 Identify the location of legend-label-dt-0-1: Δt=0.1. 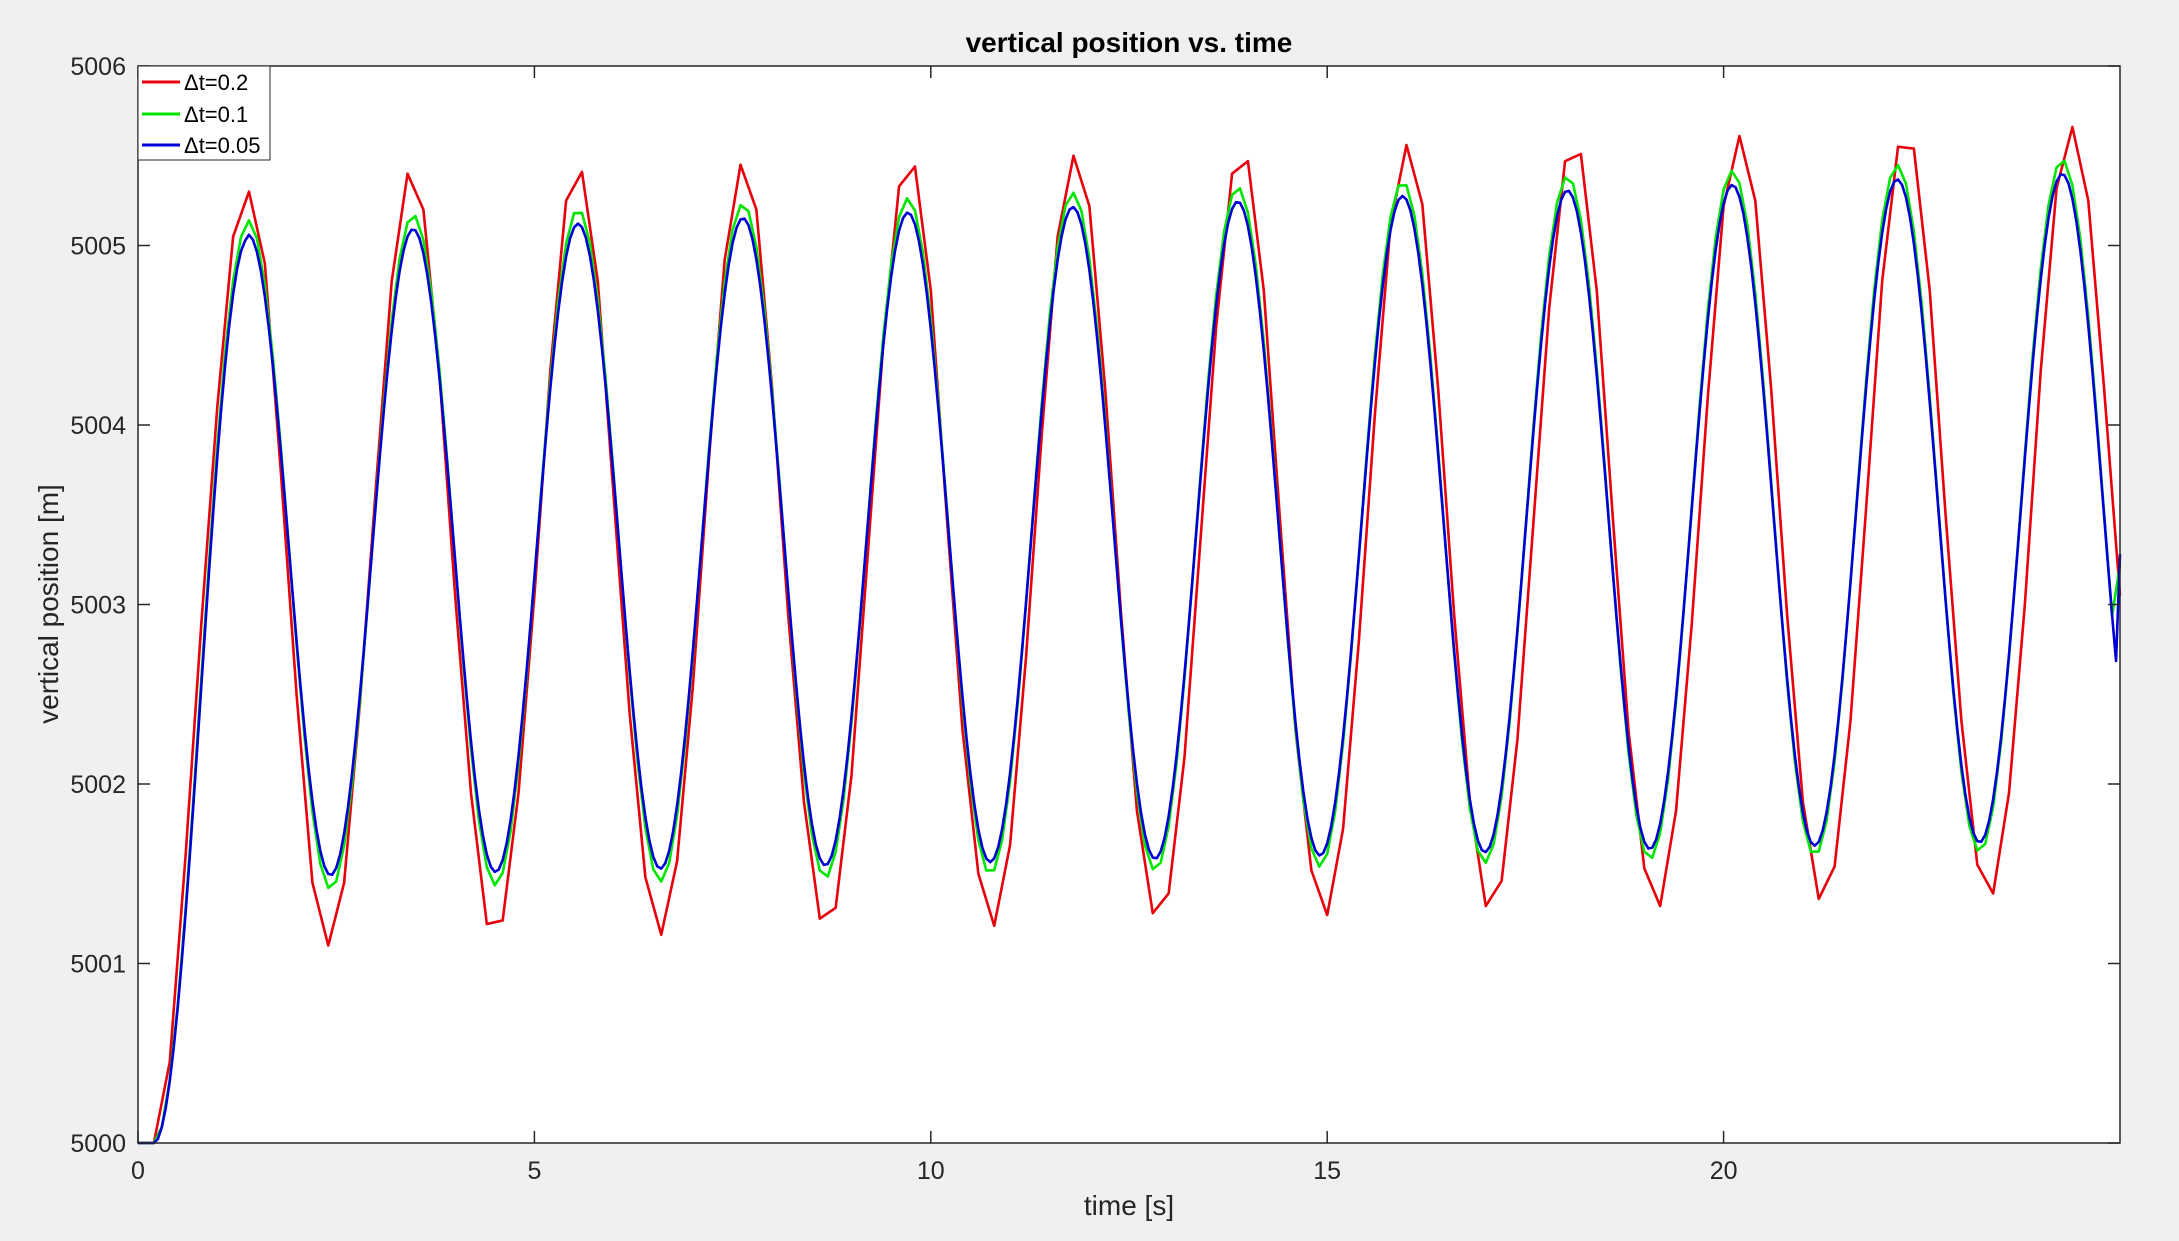
(216, 114).